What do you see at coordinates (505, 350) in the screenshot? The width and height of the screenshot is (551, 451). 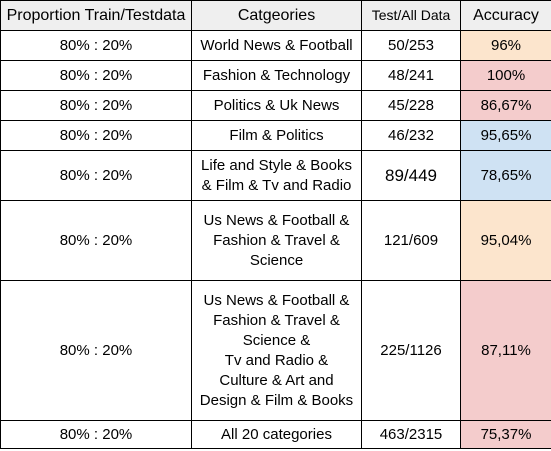 I see `accuracy-cell: 87,11%` at bounding box center [505, 350].